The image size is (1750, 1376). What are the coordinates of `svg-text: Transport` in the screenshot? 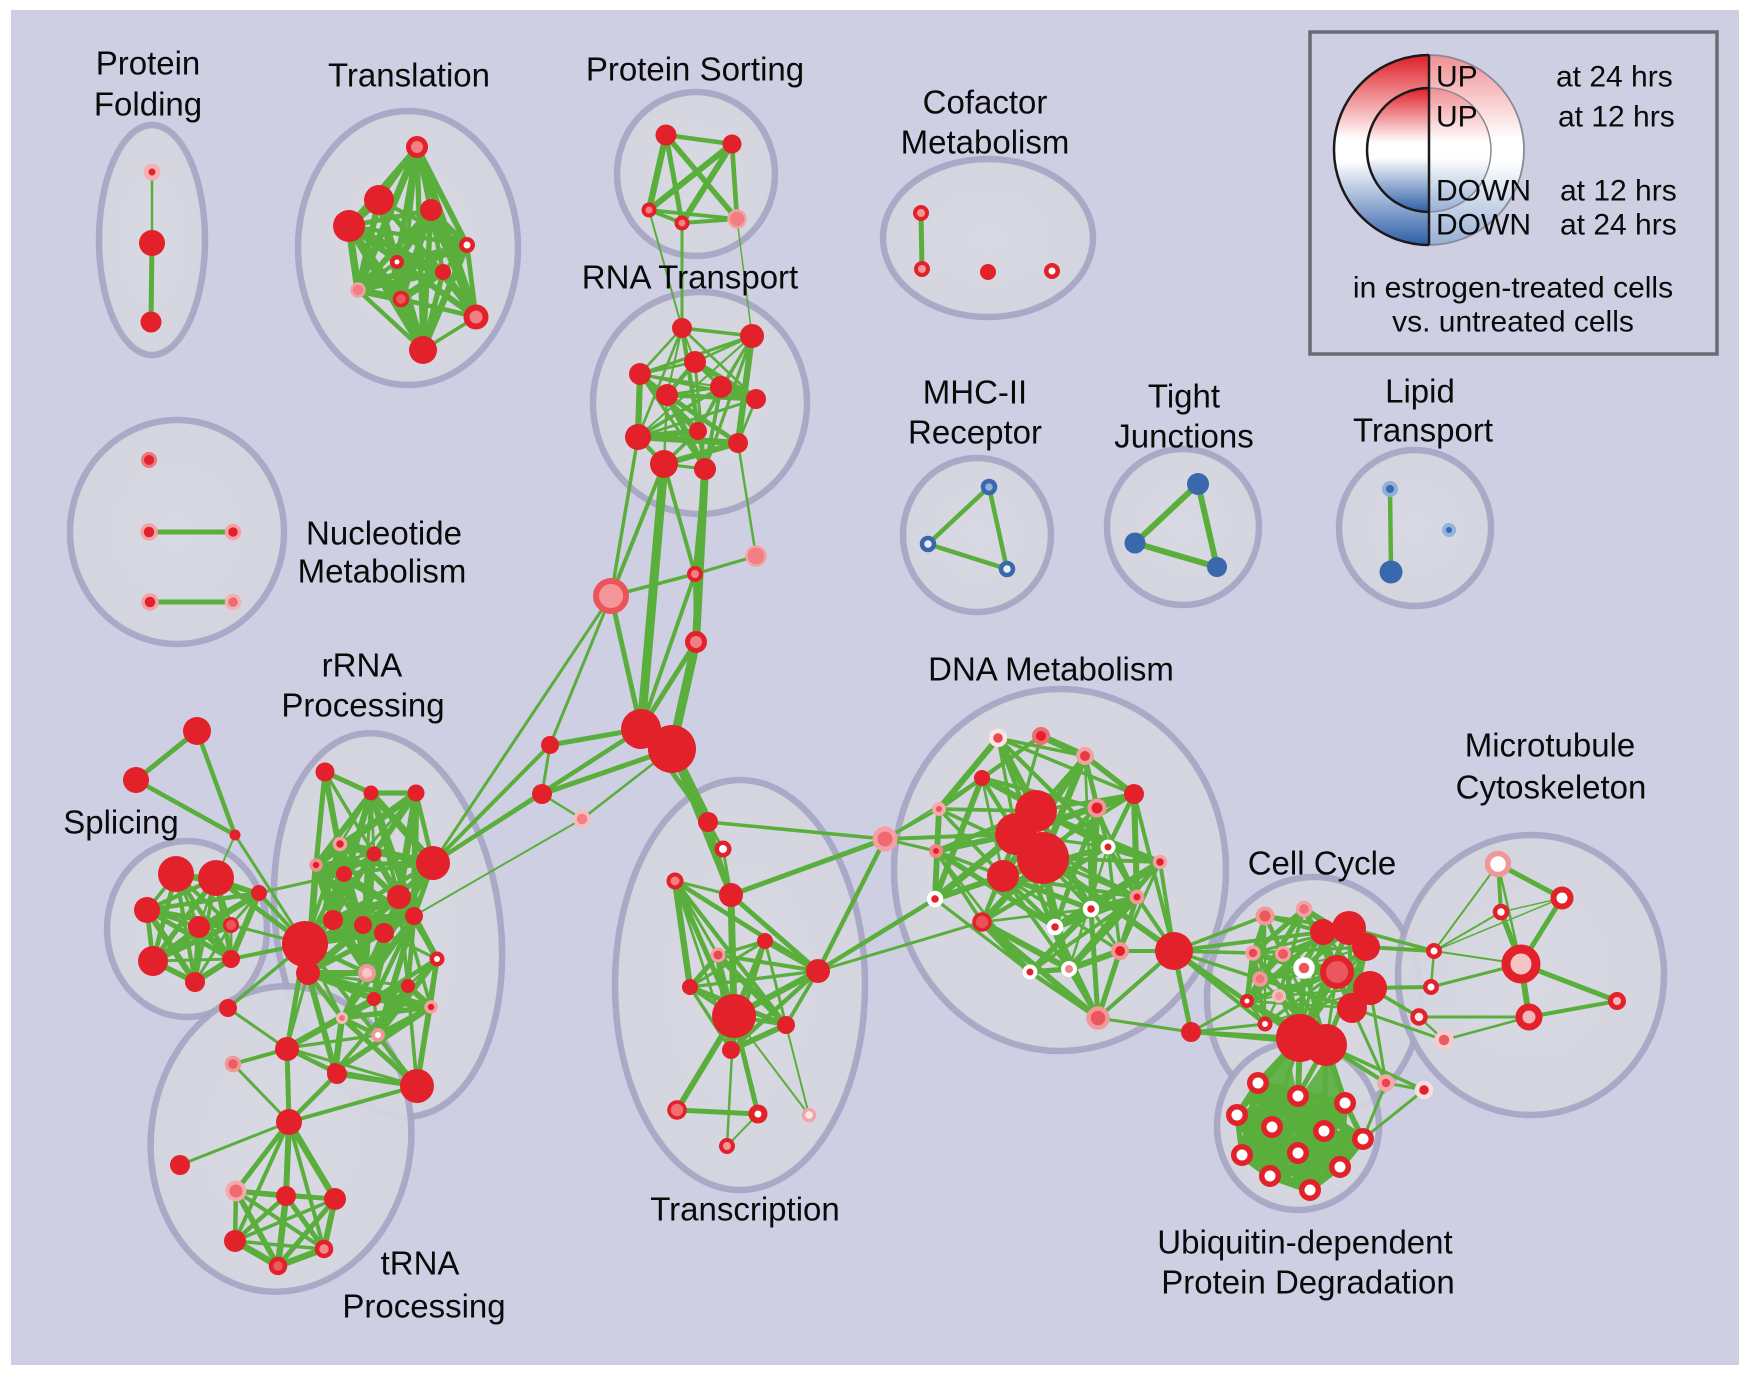 It's located at (1423, 430).